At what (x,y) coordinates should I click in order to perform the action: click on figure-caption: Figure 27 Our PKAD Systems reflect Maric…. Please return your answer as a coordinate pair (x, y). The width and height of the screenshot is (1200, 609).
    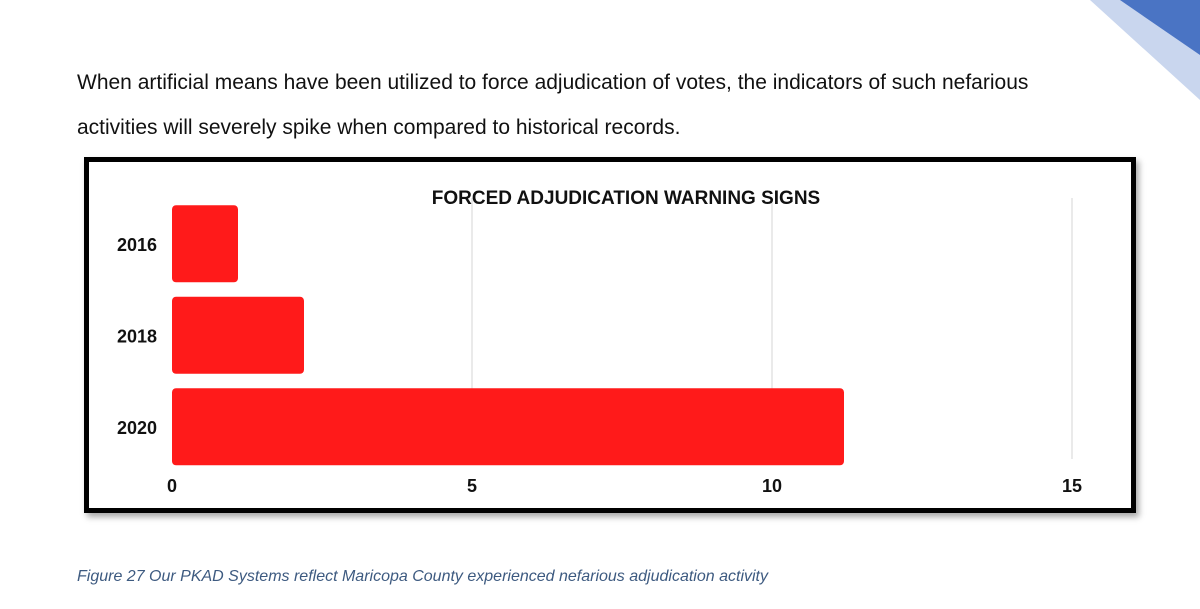
    Looking at the image, I should click on (422, 576).